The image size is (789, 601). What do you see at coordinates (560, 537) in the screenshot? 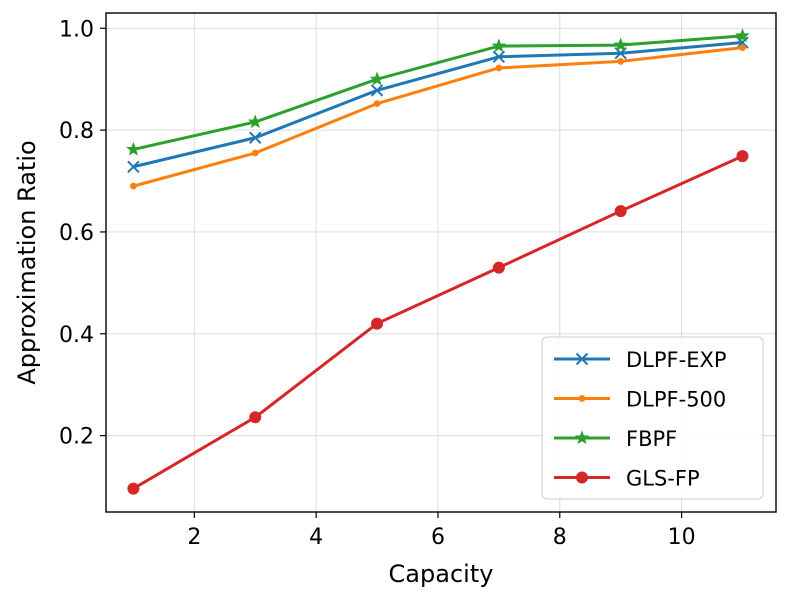
I see `x-tick-label: 8` at bounding box center [560, 537].